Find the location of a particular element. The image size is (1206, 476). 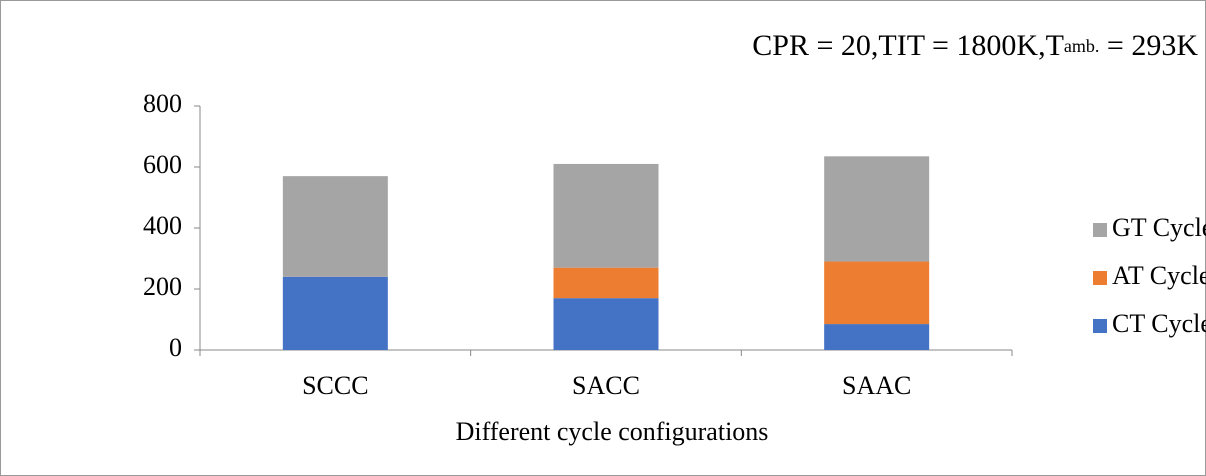

x-tick-label: SAAC is located at coordinates (876, 385).